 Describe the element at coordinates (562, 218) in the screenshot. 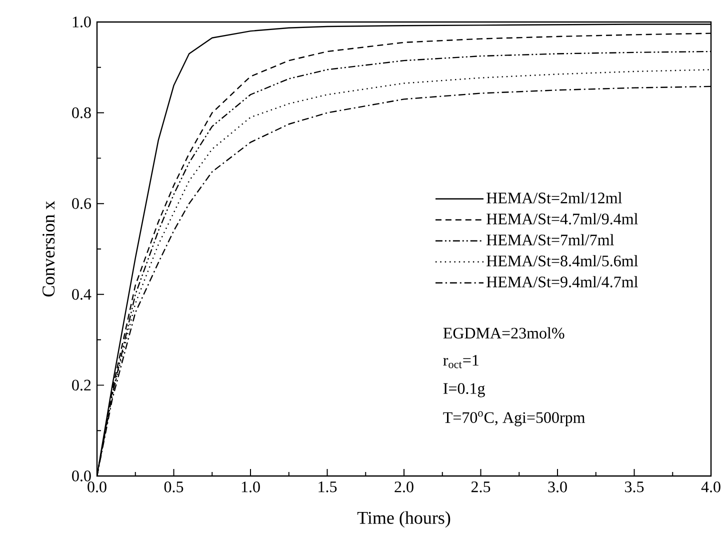

I see `legend-label: HEMA/St=4.7ml/9.4ml` at that location.